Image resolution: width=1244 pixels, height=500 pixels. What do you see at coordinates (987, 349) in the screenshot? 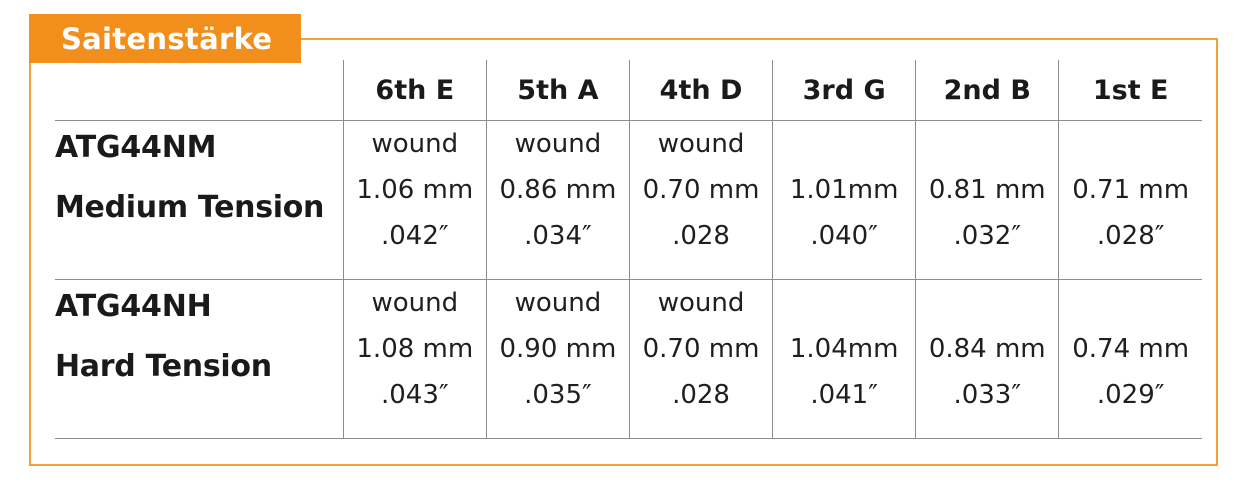
I see `gauge-mm: 0.84 mm` at bounding box center [987, 349].